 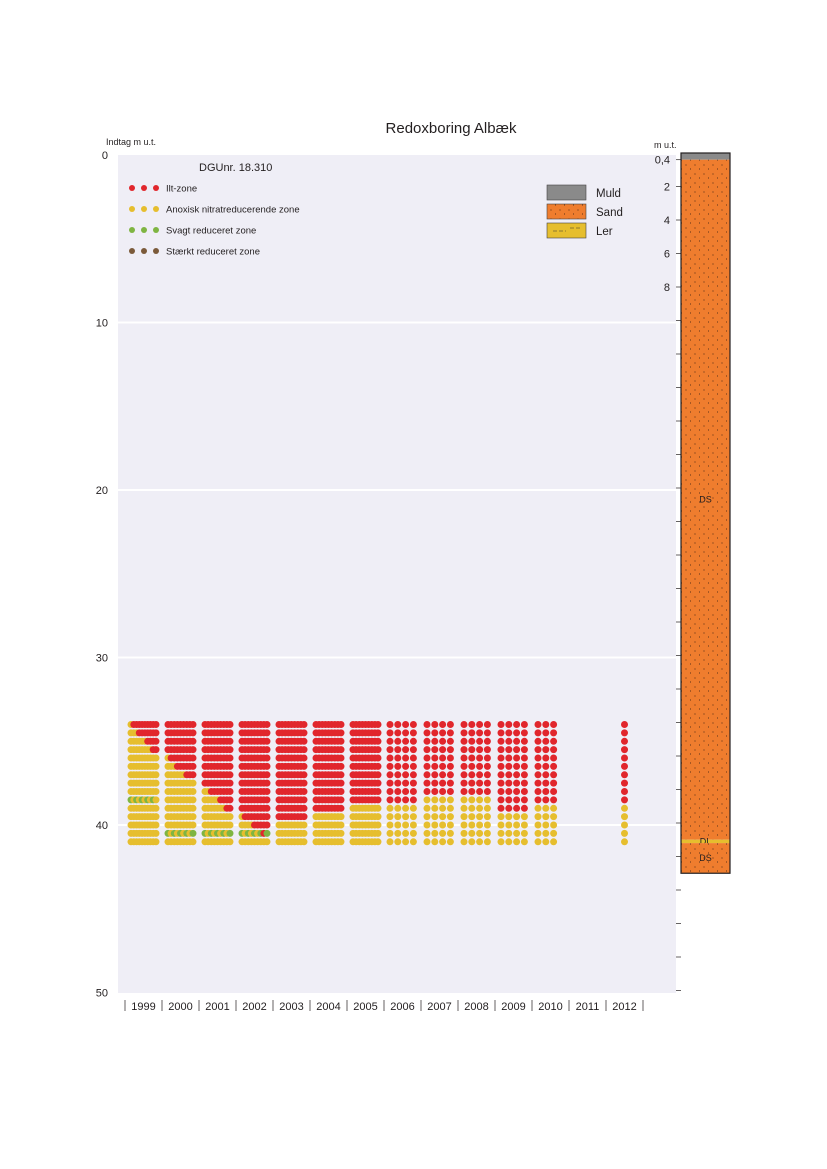 I want to click on borehole-tick-label: 8, so click(x=667, y=288).